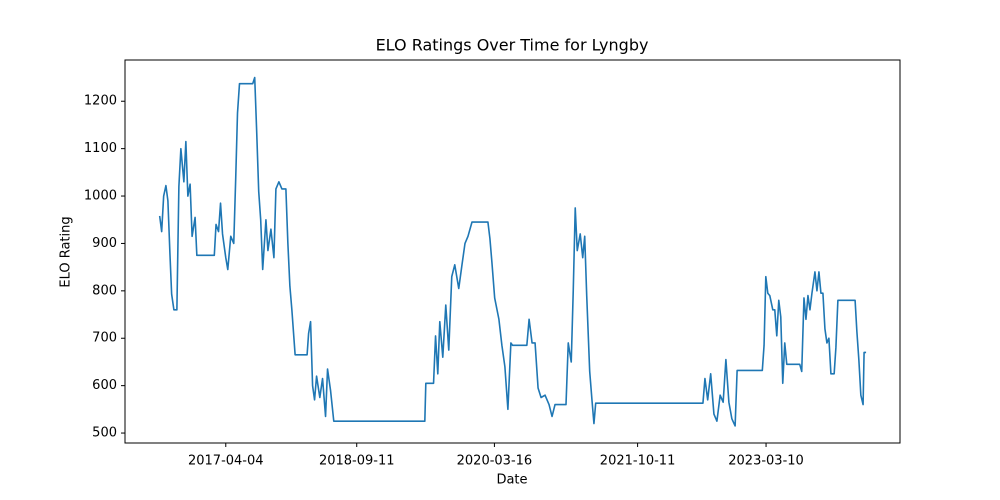  I want to click on x-tick-label: 2023-03-10, so click(766, 461).